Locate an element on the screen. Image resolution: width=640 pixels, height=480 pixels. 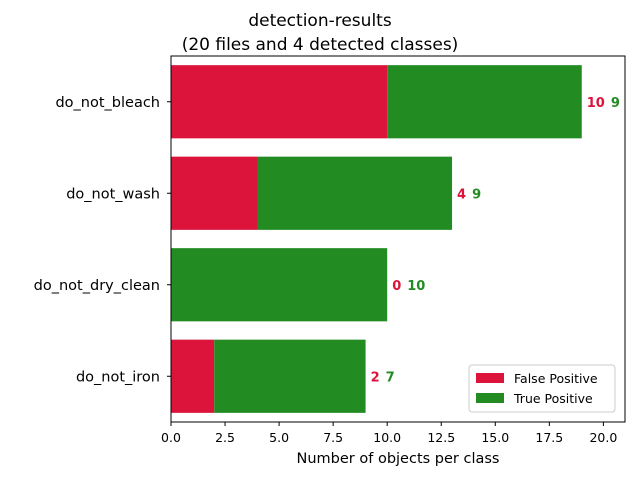
bar-false-positive-do-not-bleach is located at coordinates (279, 102).